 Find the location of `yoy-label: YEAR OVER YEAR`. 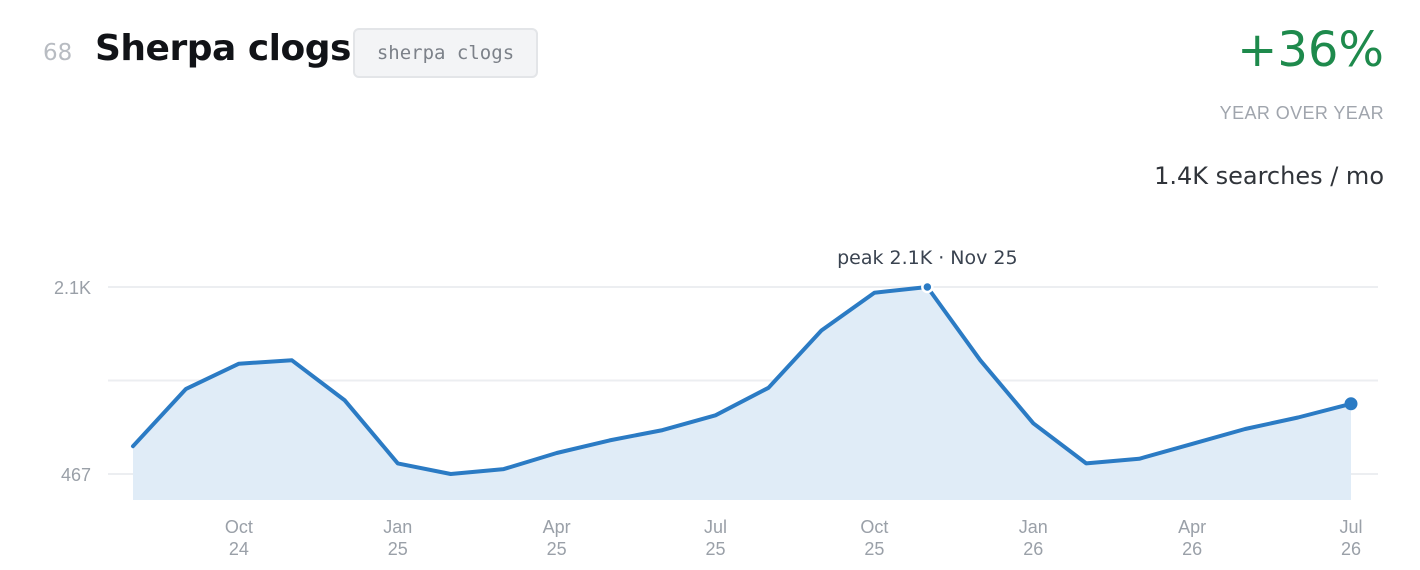

yoy-label: YEAR OVER YEAR is located at coordinates (1301, 113).